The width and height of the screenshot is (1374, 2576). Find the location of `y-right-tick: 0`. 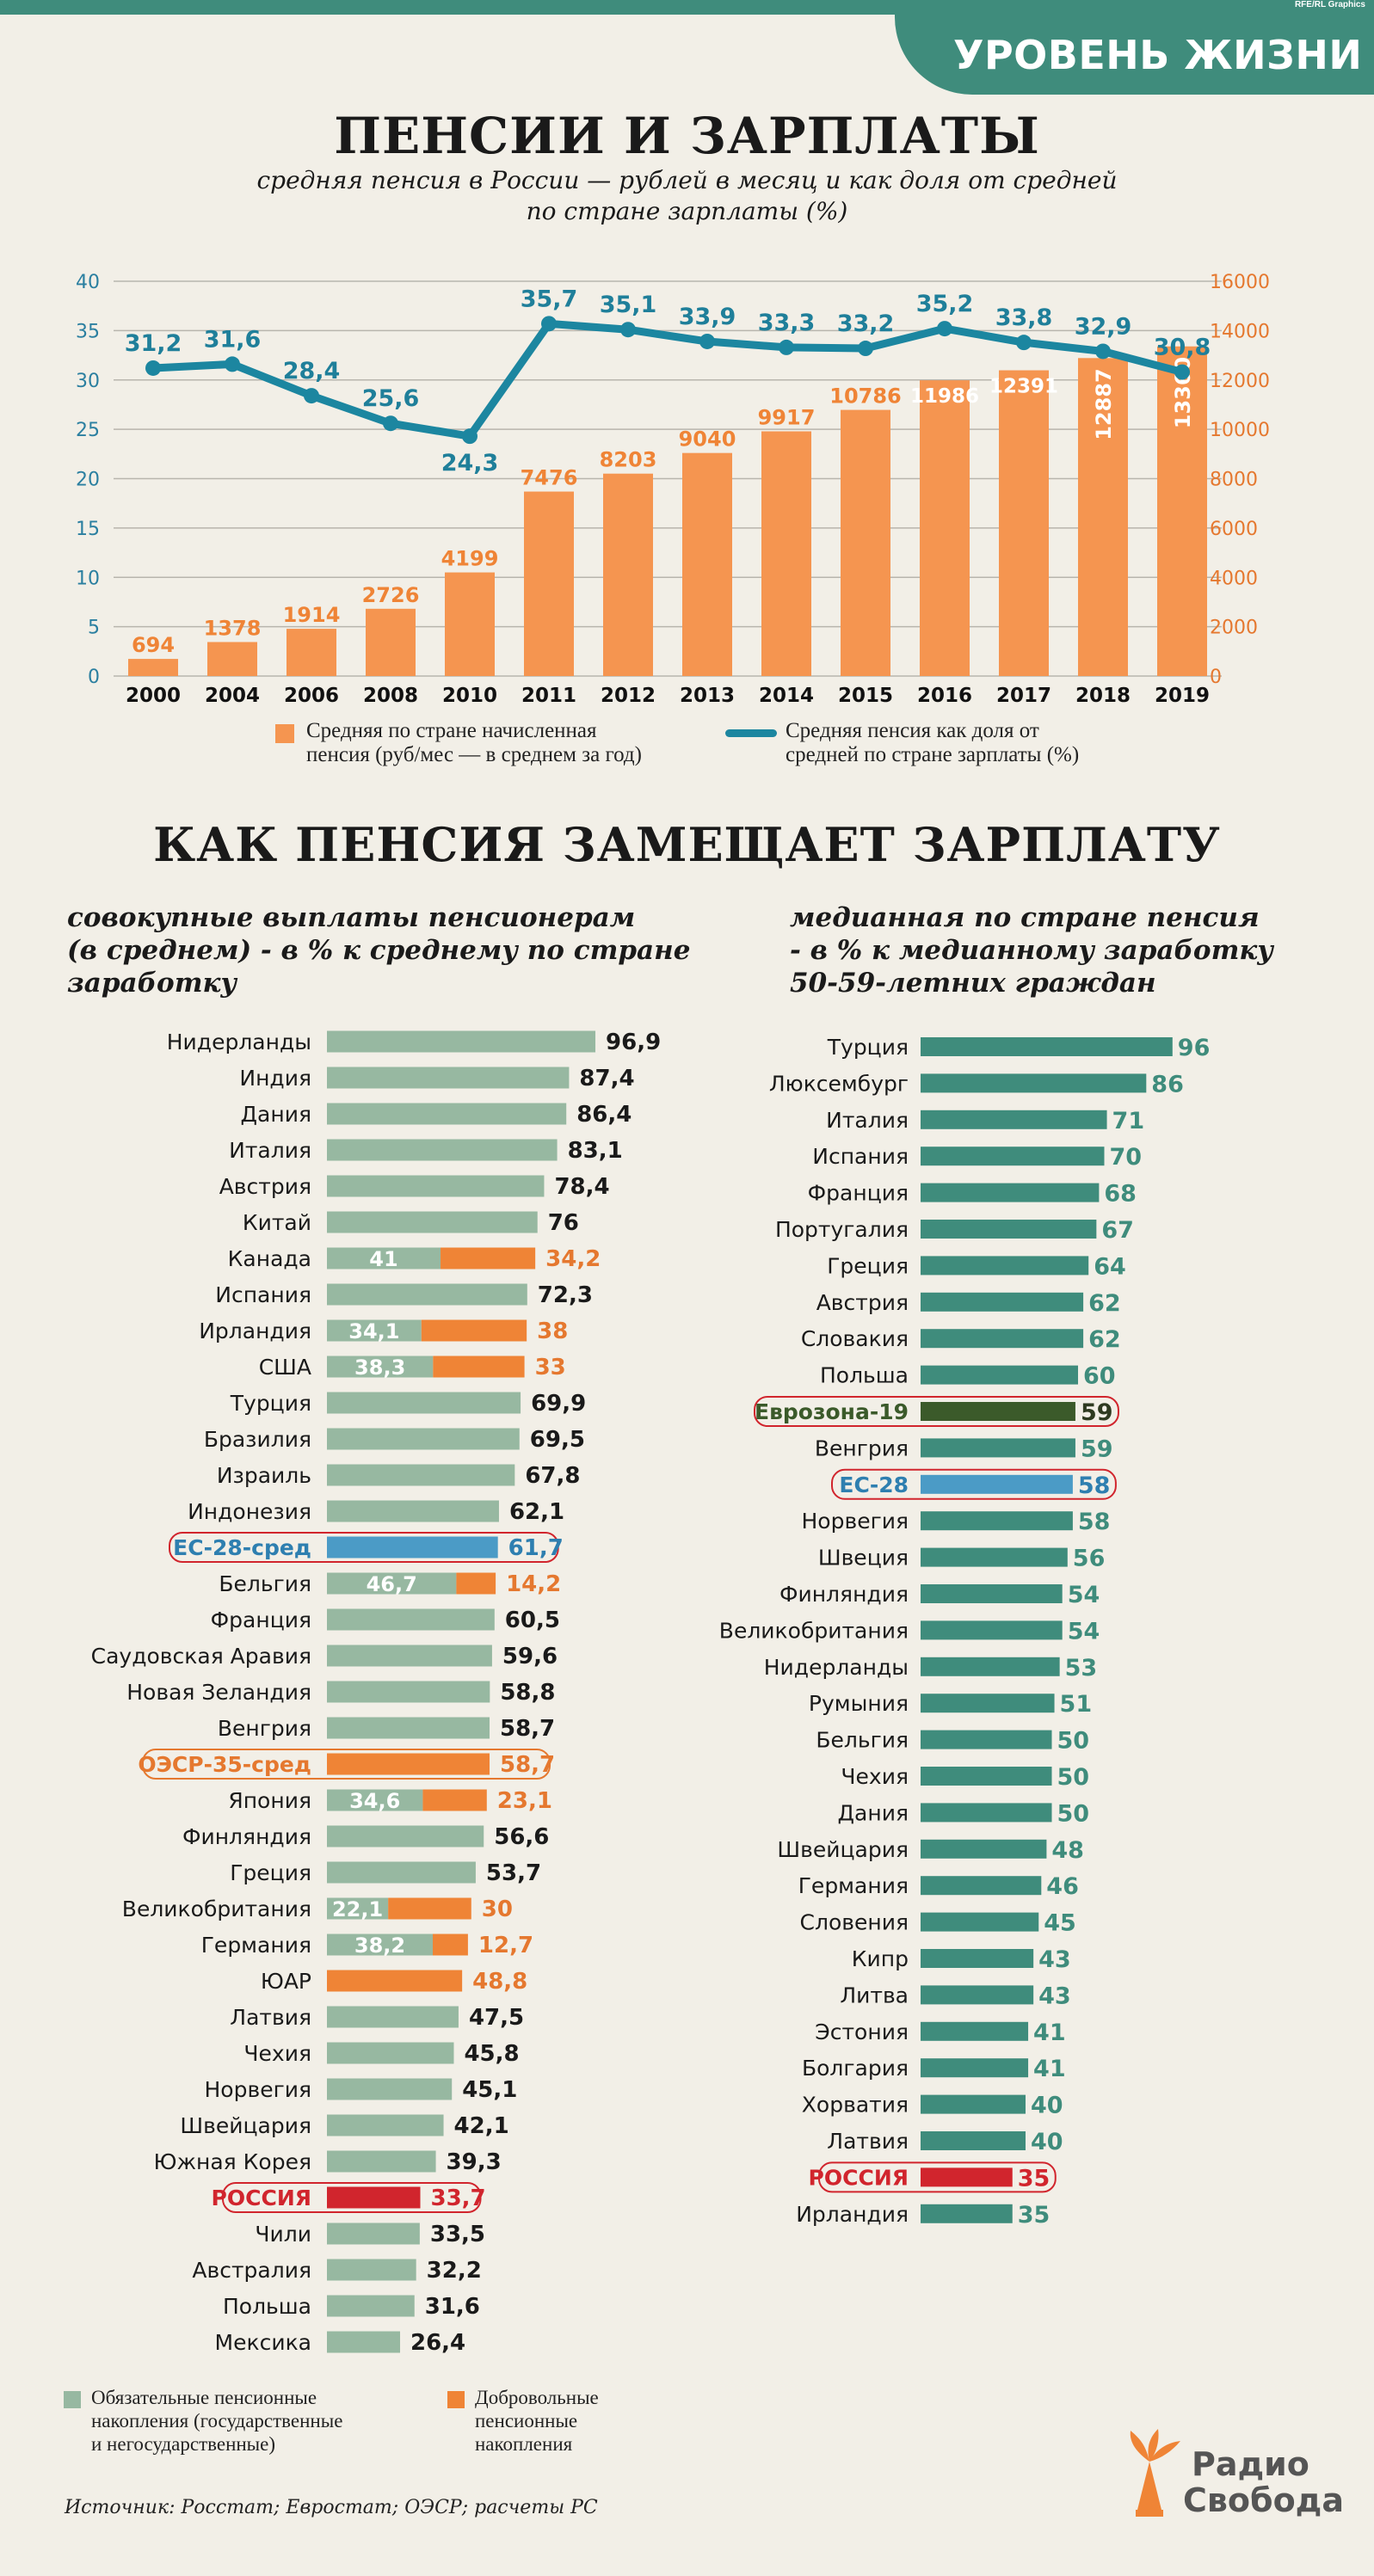

y-right-tick: 0 is located at coordinates (1216, 677).